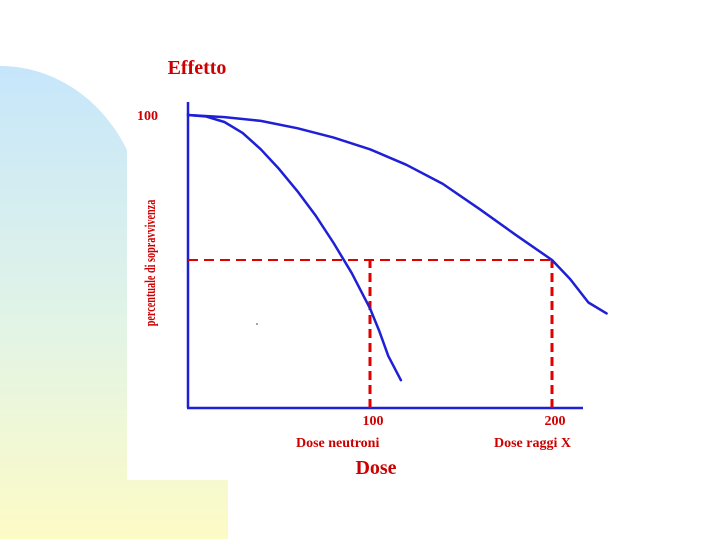  I want to click on x-tick-label-2: 200, so click(555, 421).